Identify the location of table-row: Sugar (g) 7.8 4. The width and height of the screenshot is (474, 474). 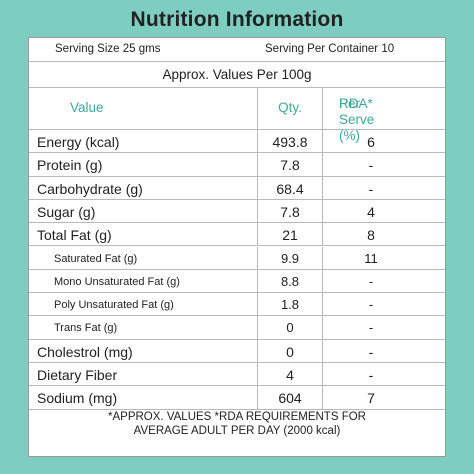
(237, 211).